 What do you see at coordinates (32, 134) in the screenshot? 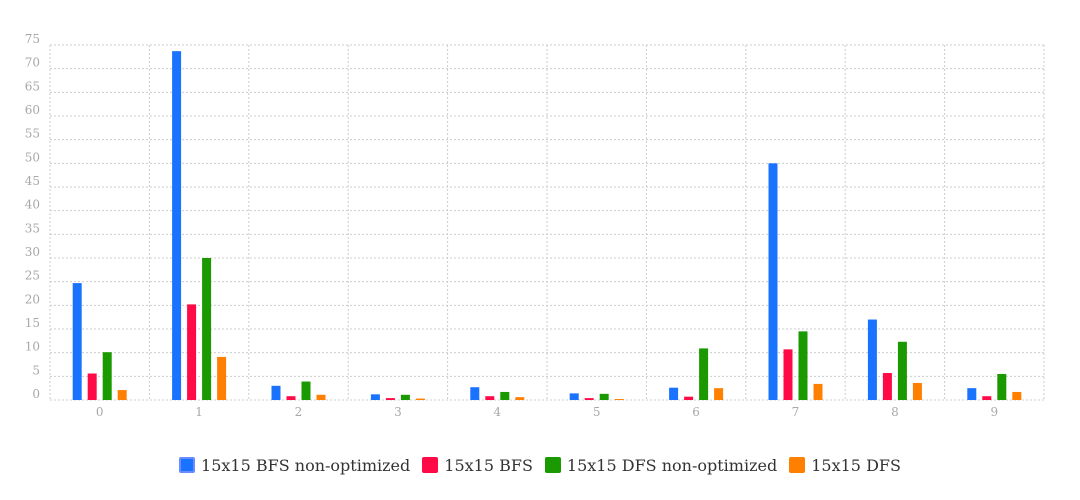
I see `y-tick-label: 55` at bounding box center [32, 134].